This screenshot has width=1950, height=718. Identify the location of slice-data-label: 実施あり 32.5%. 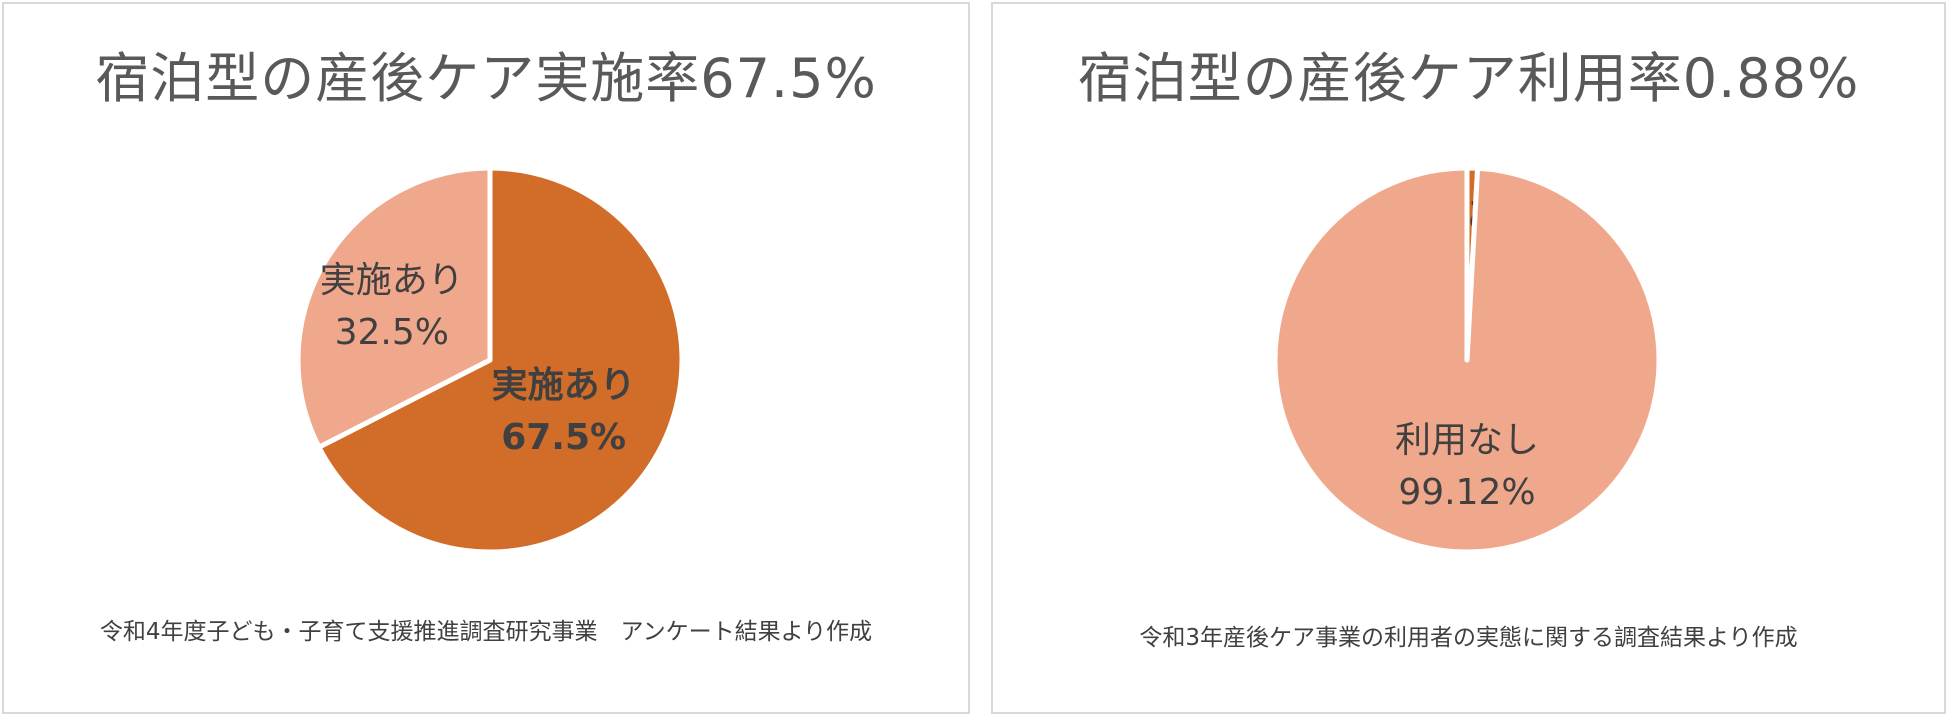
(392, 306).